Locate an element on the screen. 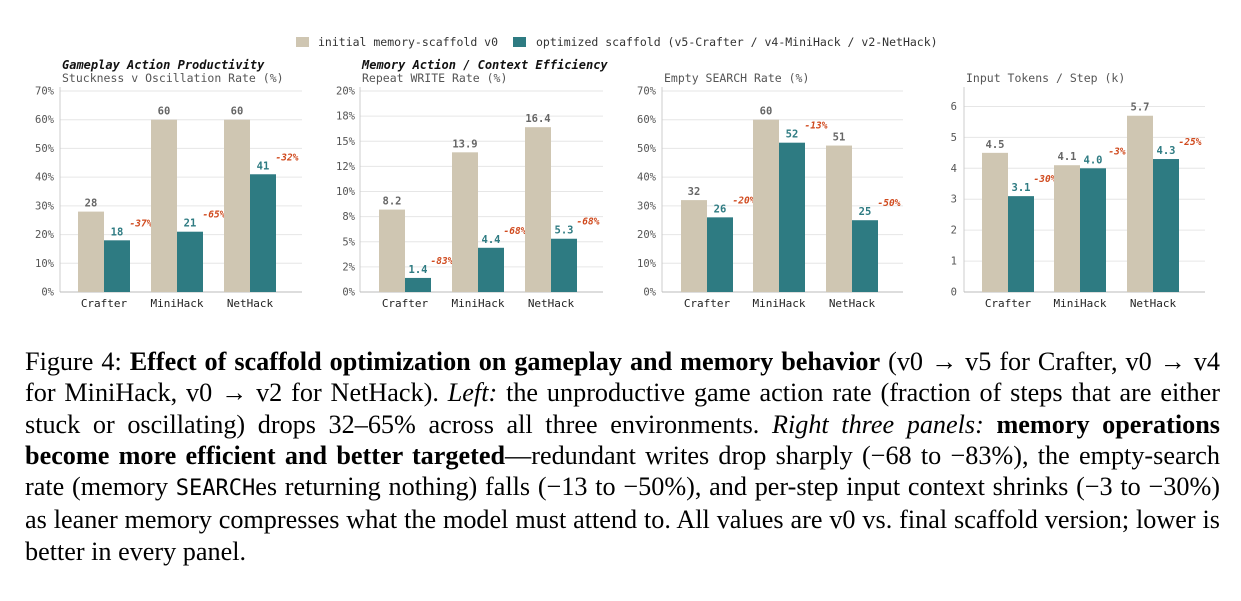 The width and height of the screenshot is (1241, 601). y-tick-label: 12% is located at coordinates (346, 167).